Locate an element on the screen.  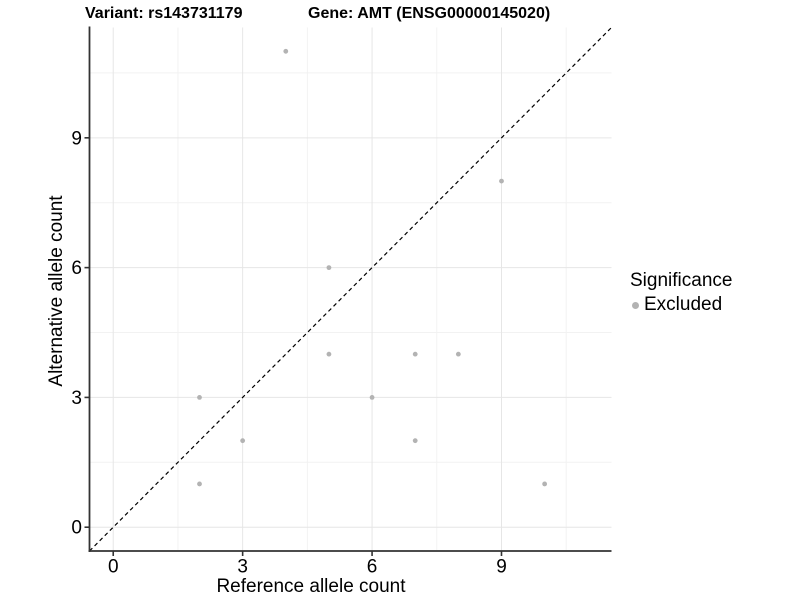
legend-item-excluded: Excluded is located at coordinates (682, 305).